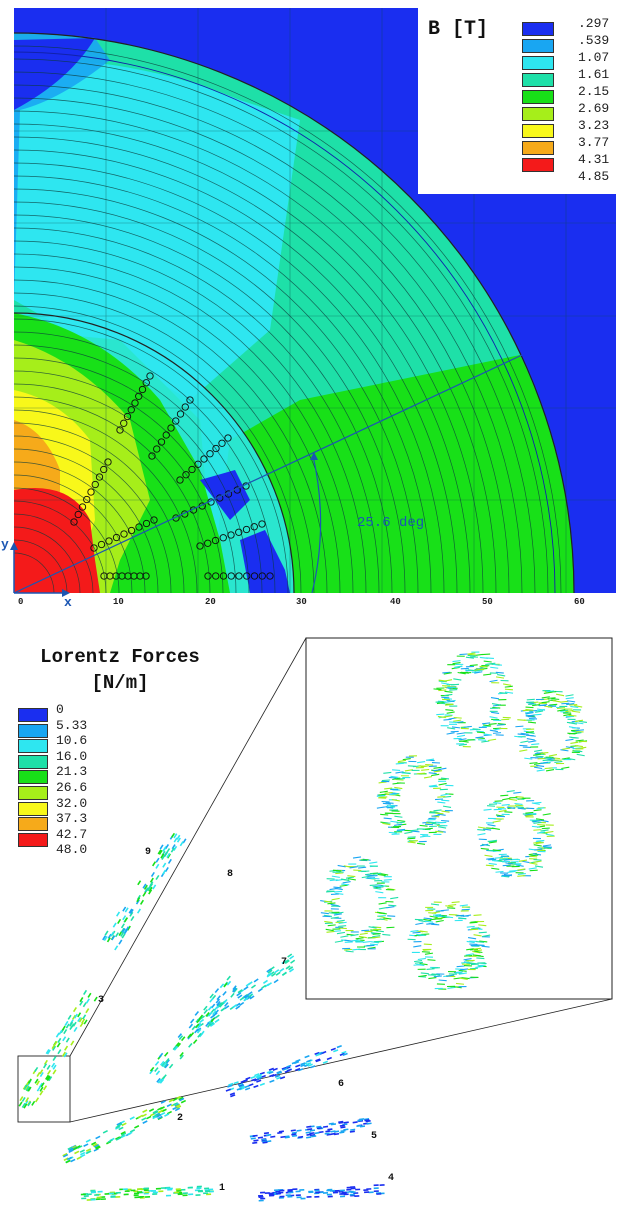 This screenshot has height=1206, width=621. I want to click on legend-label: 1.07, so click(594, 57).